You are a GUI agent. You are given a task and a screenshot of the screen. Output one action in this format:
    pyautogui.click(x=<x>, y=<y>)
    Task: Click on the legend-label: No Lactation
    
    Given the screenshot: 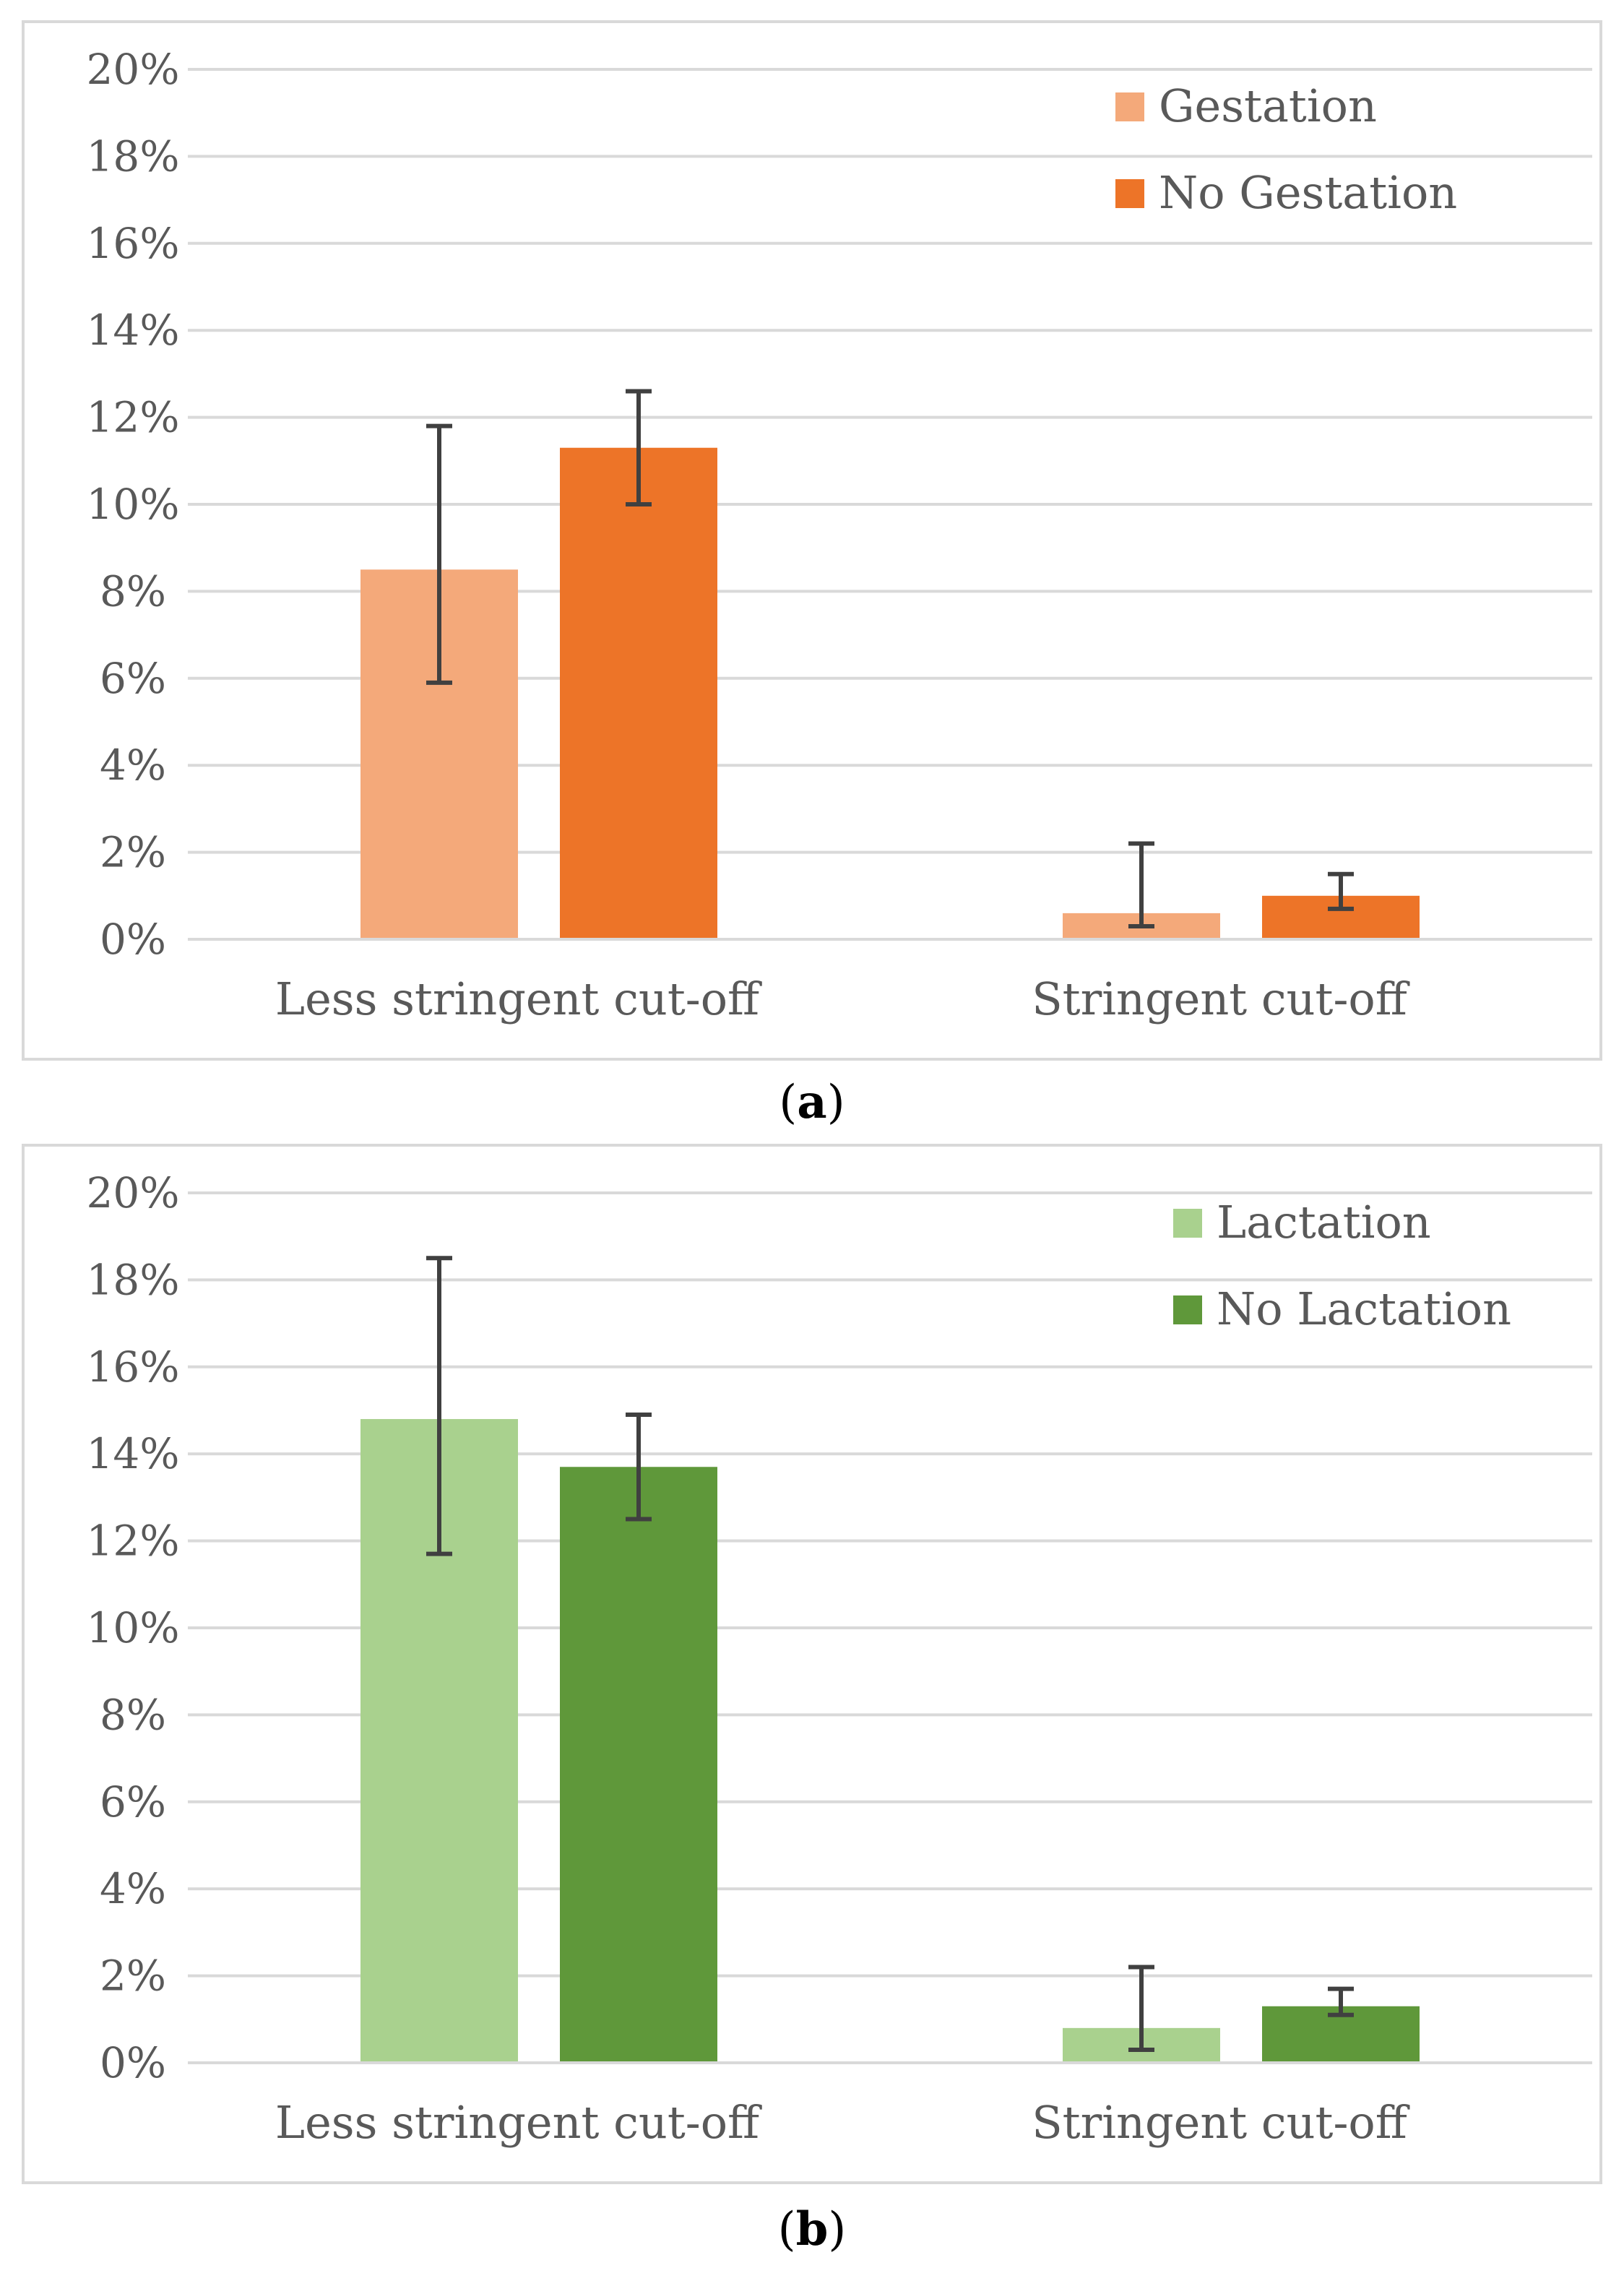 What is the action you would take?
    pyautogui.click(x=1364, y=1308)
    